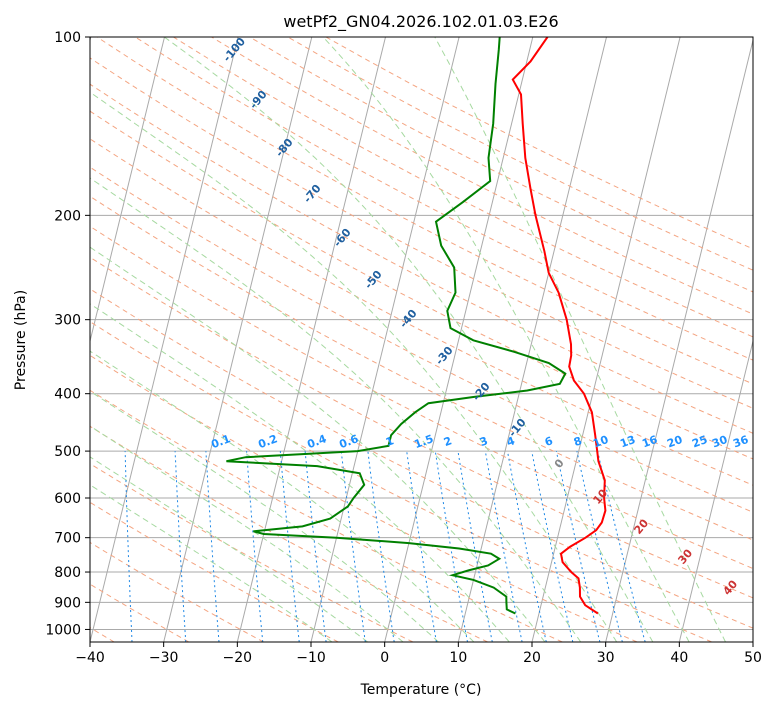 Image resolution: width=775 pixels, height=712 pixels. What do you see at coordinates (90, 658) in the screenshot?
I see `x-tick-label: −40` at bounding box center [90, 658].